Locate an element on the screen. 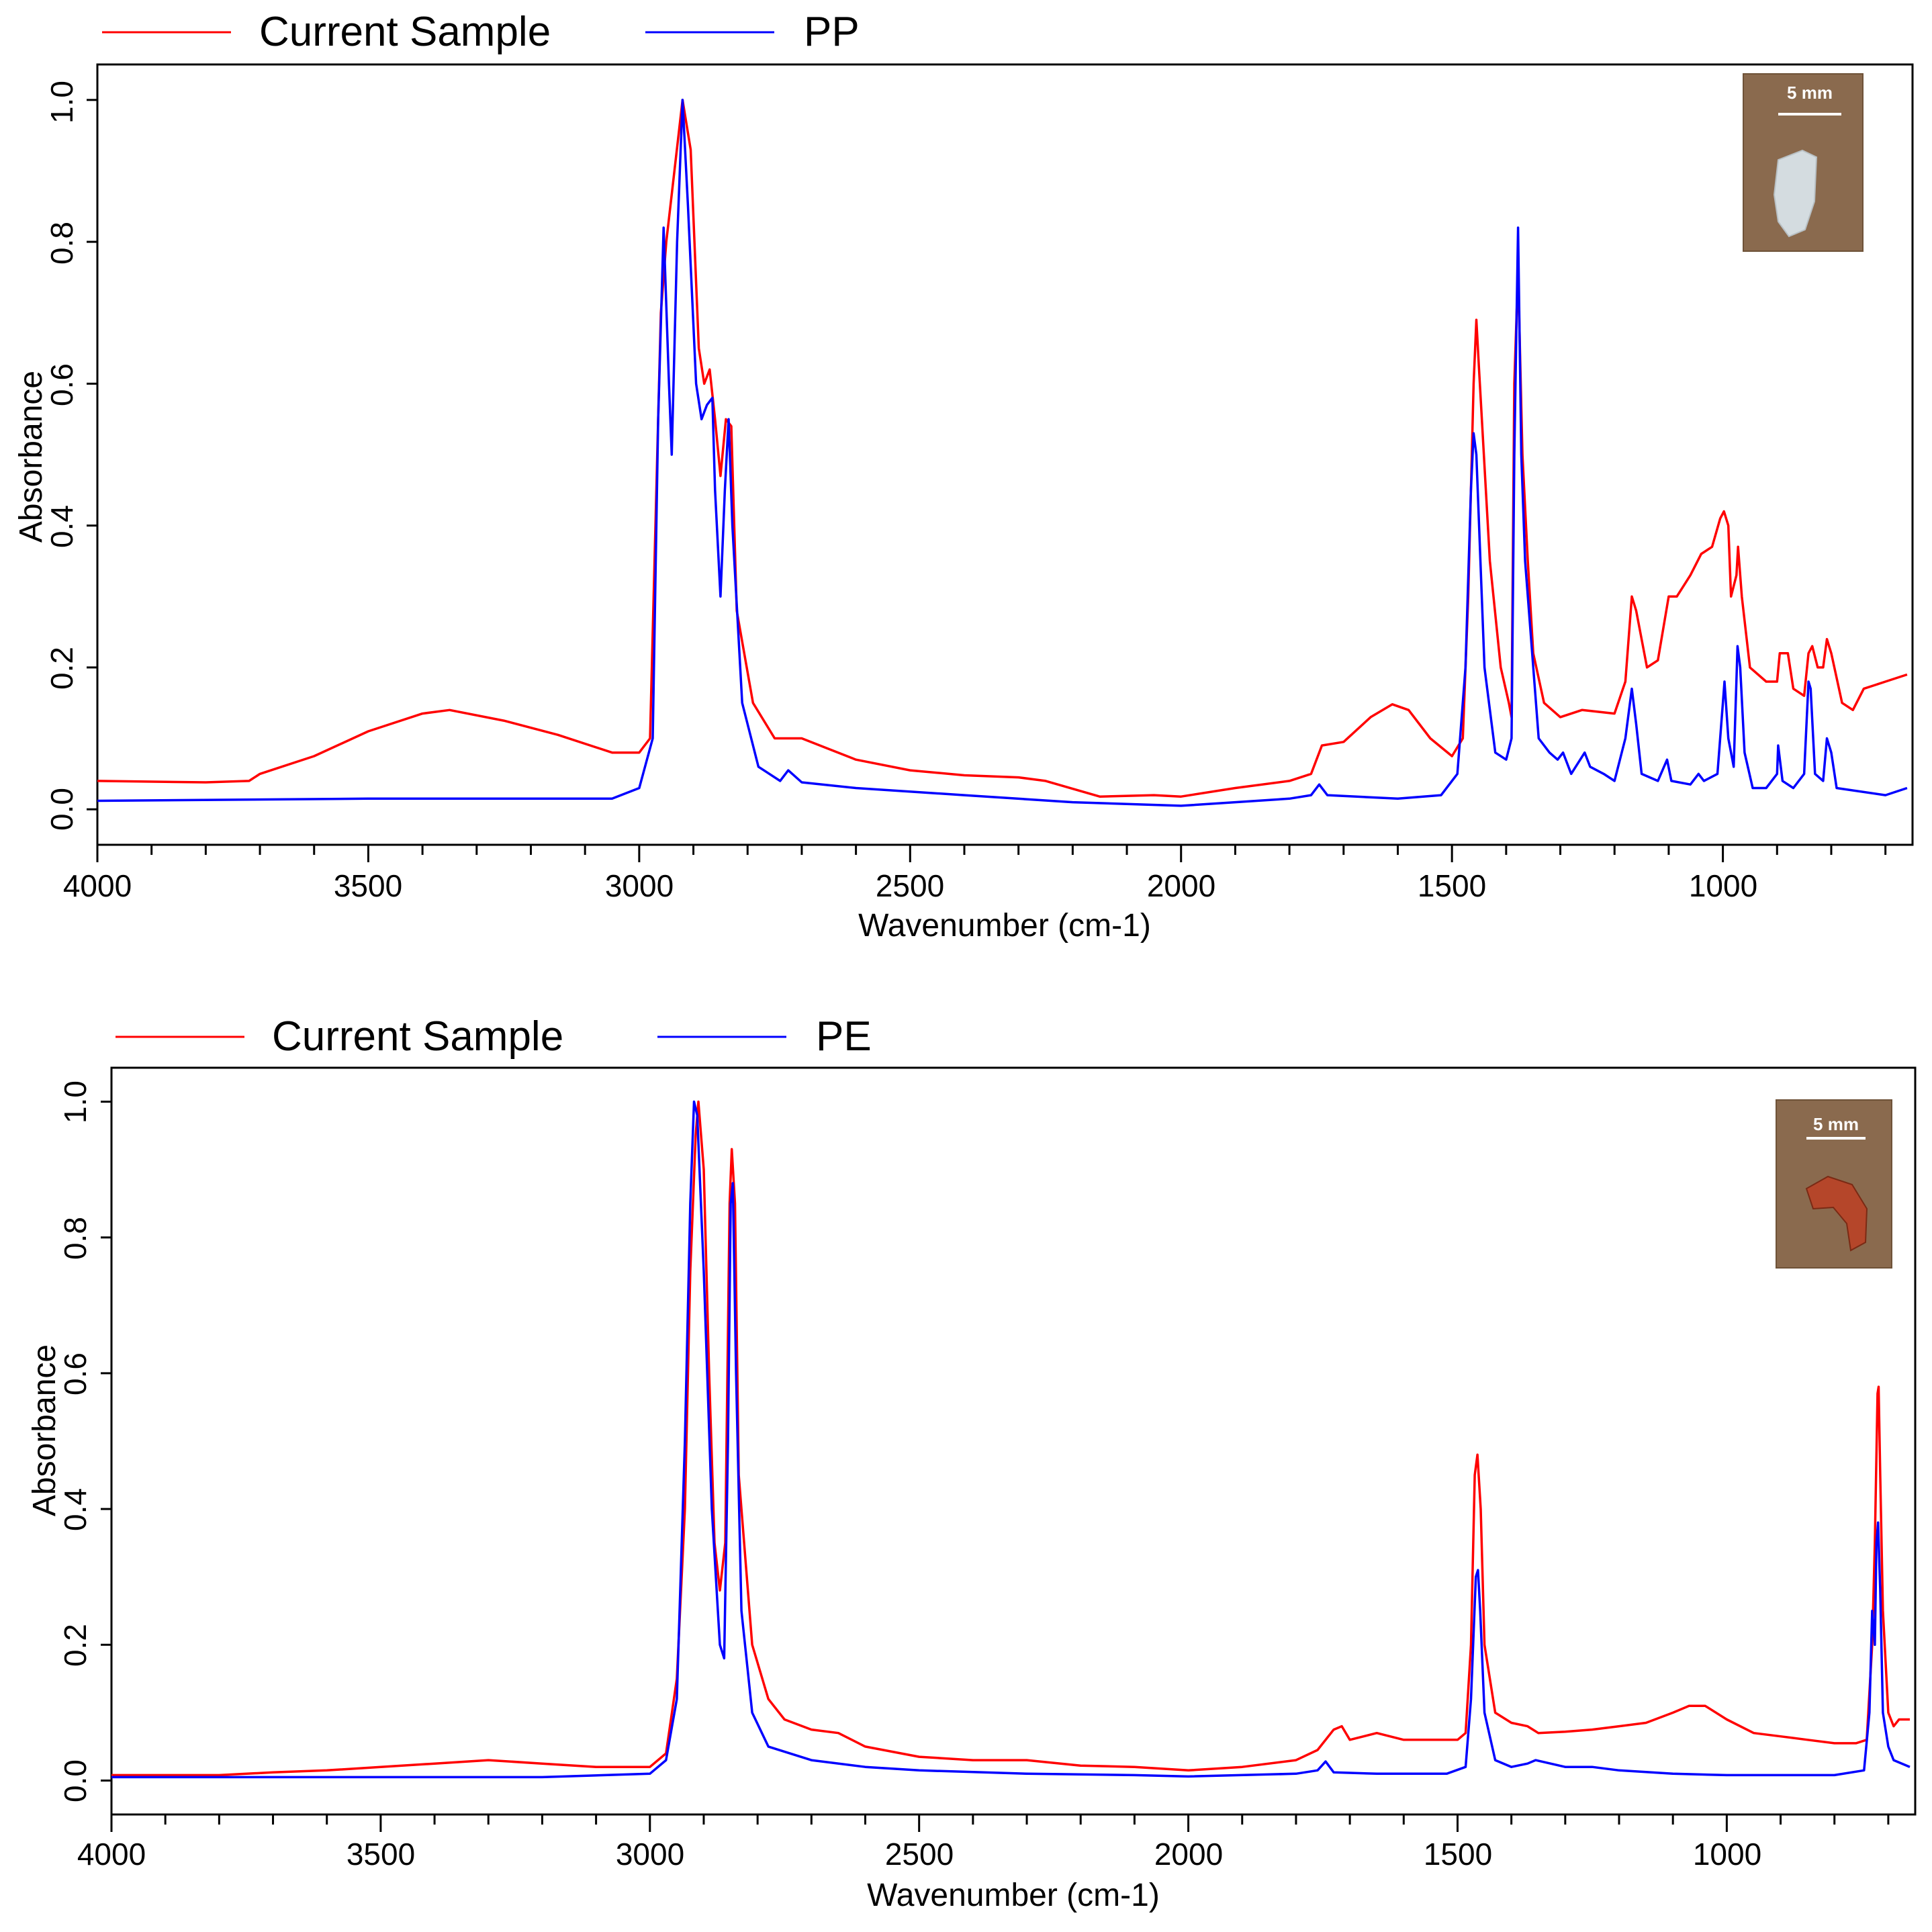  legend-label-pe: PE is located at coordinates (844, 1036).